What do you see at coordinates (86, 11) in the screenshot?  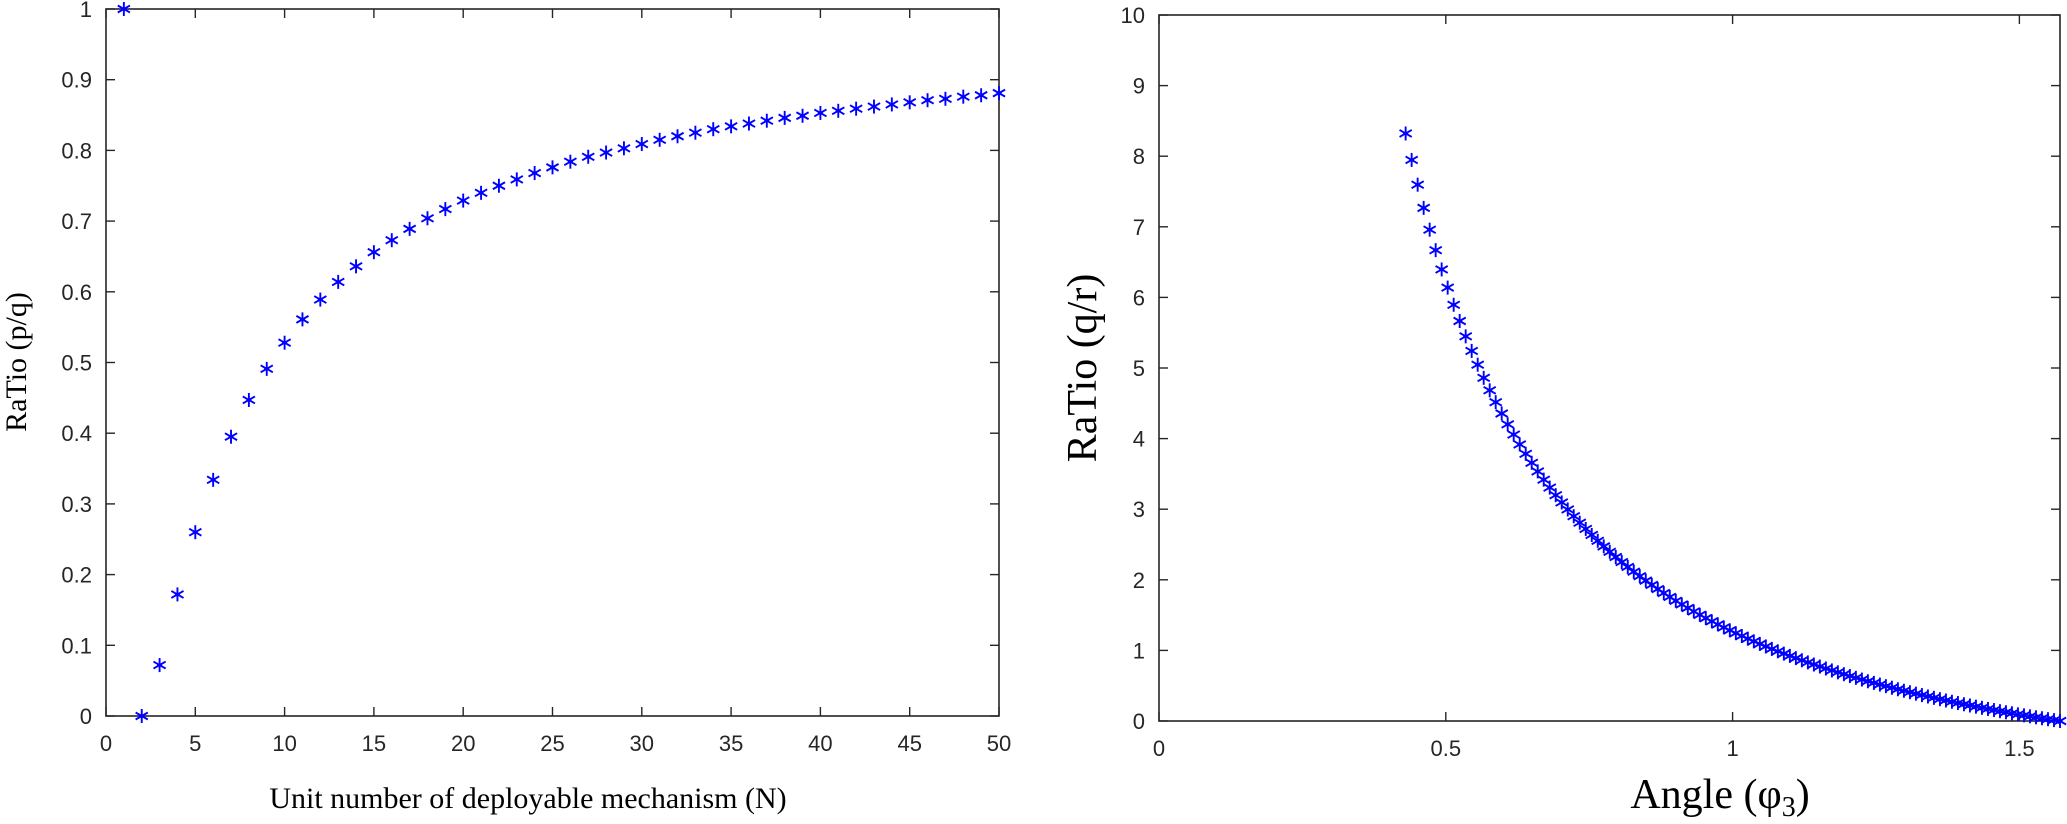 I see `l-ytick-label: 1` at bounding box center [86, 11].